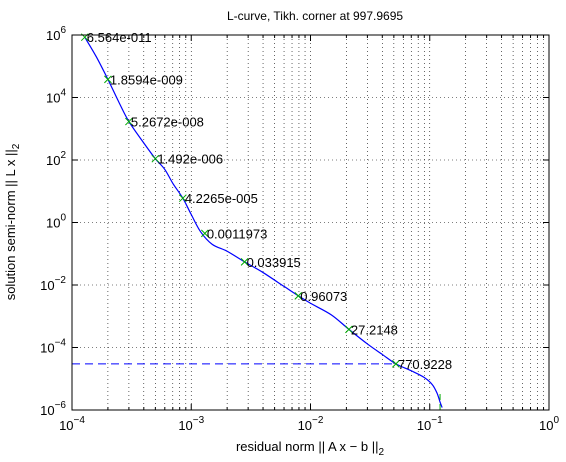  Describe the element at coordinates (430, 424) in the screenshot. I see `x-tick-label: 10⁻¹` at that location.